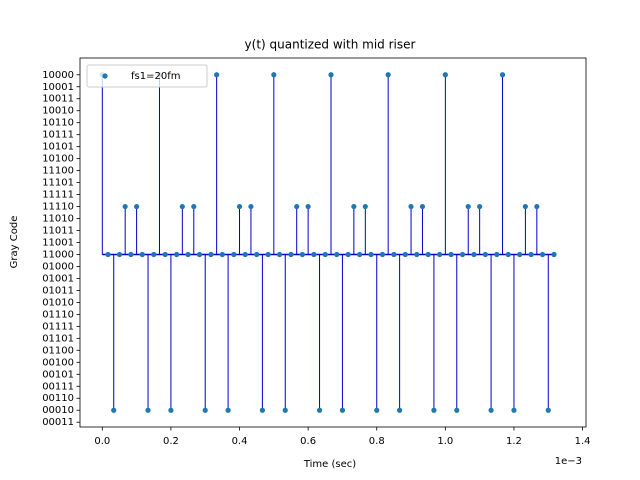 The image size is (640, 480). What do you see at coordinates (58, 422) in the screenshot?
I see `y-tick-label: 00011` at bounding box center [58, 422].